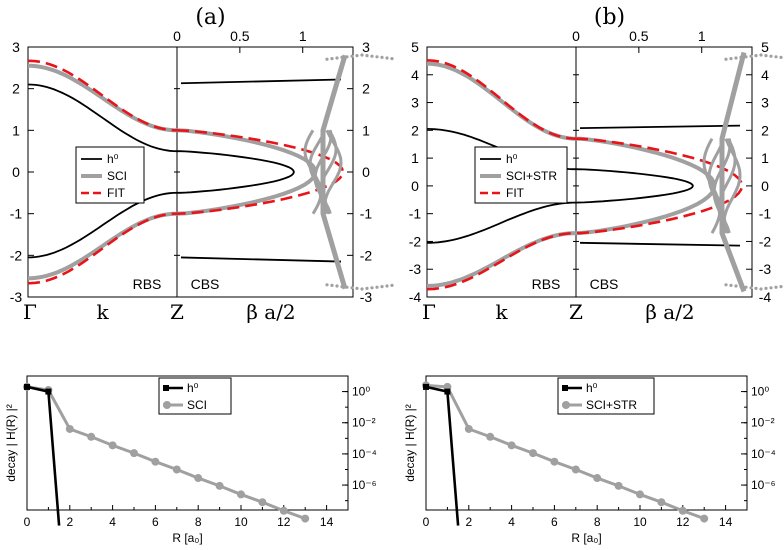  I want to click on decay-legend-h0-mark, so click(565, 388).